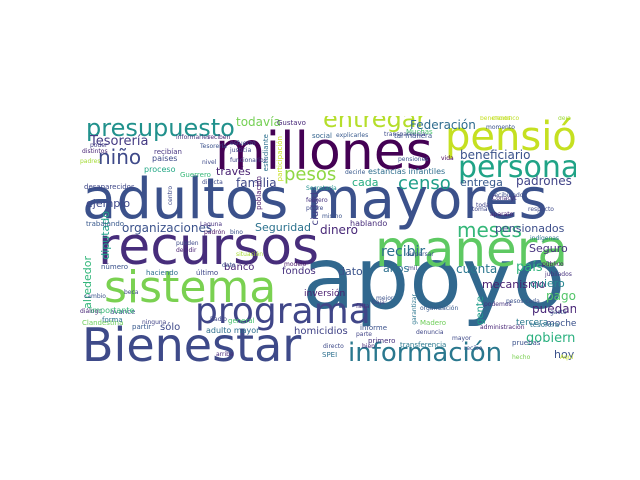 The height and width of the screenshot is (480, 640). I want to click on cloud-word: explicarles, so click(352, 135).